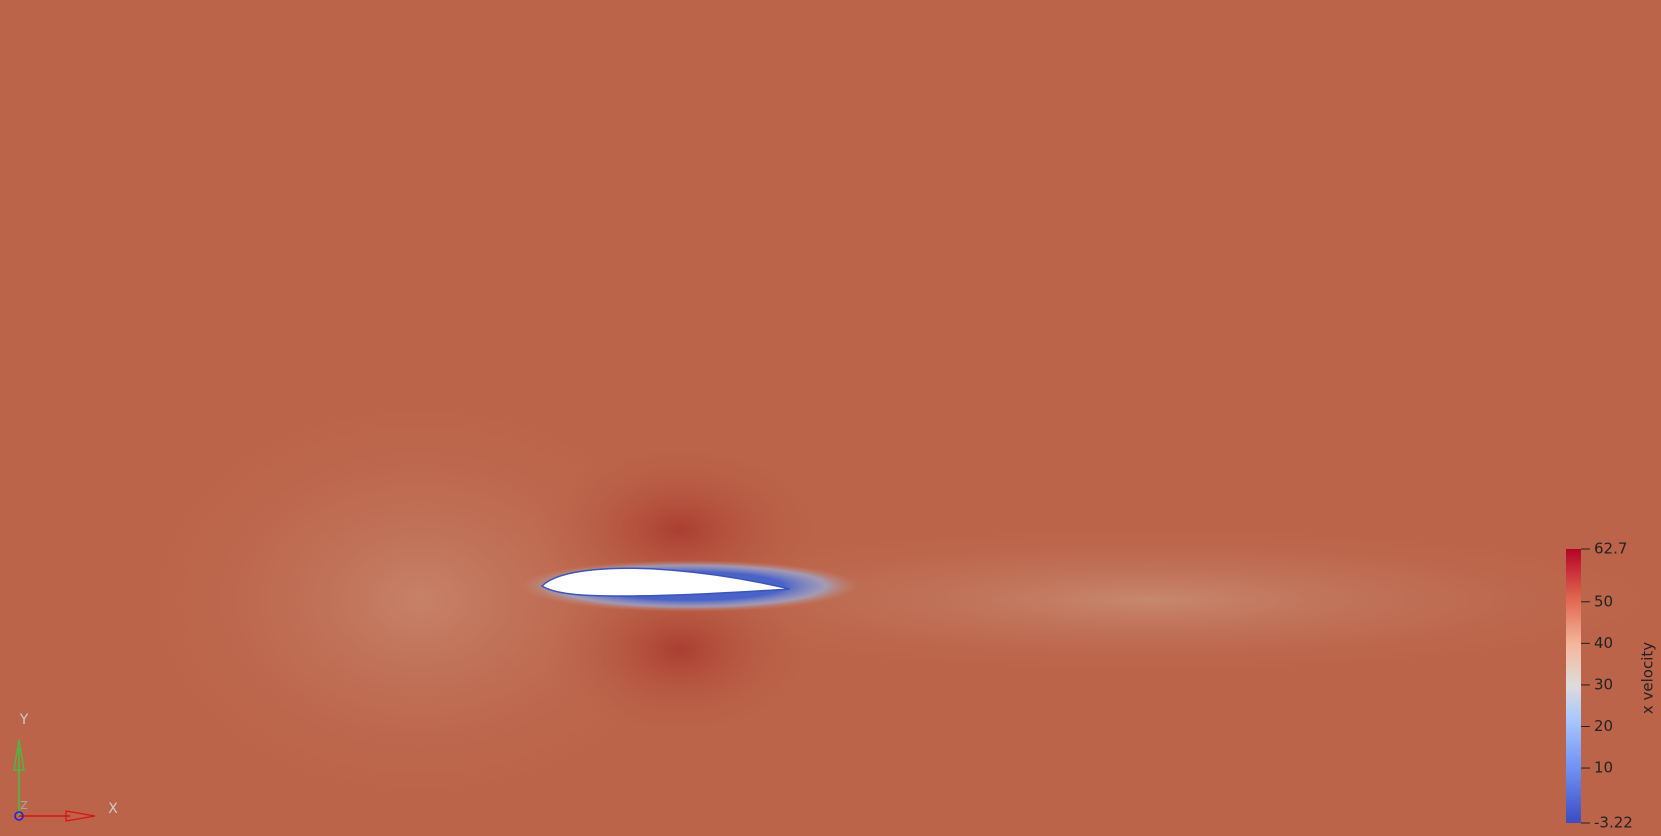 Image resolution: width=1661 pixels, height=836 pixels. Describe the element at coordinates (24, 720) in the screenshot. I see `y-axis-label: Y` at that location.